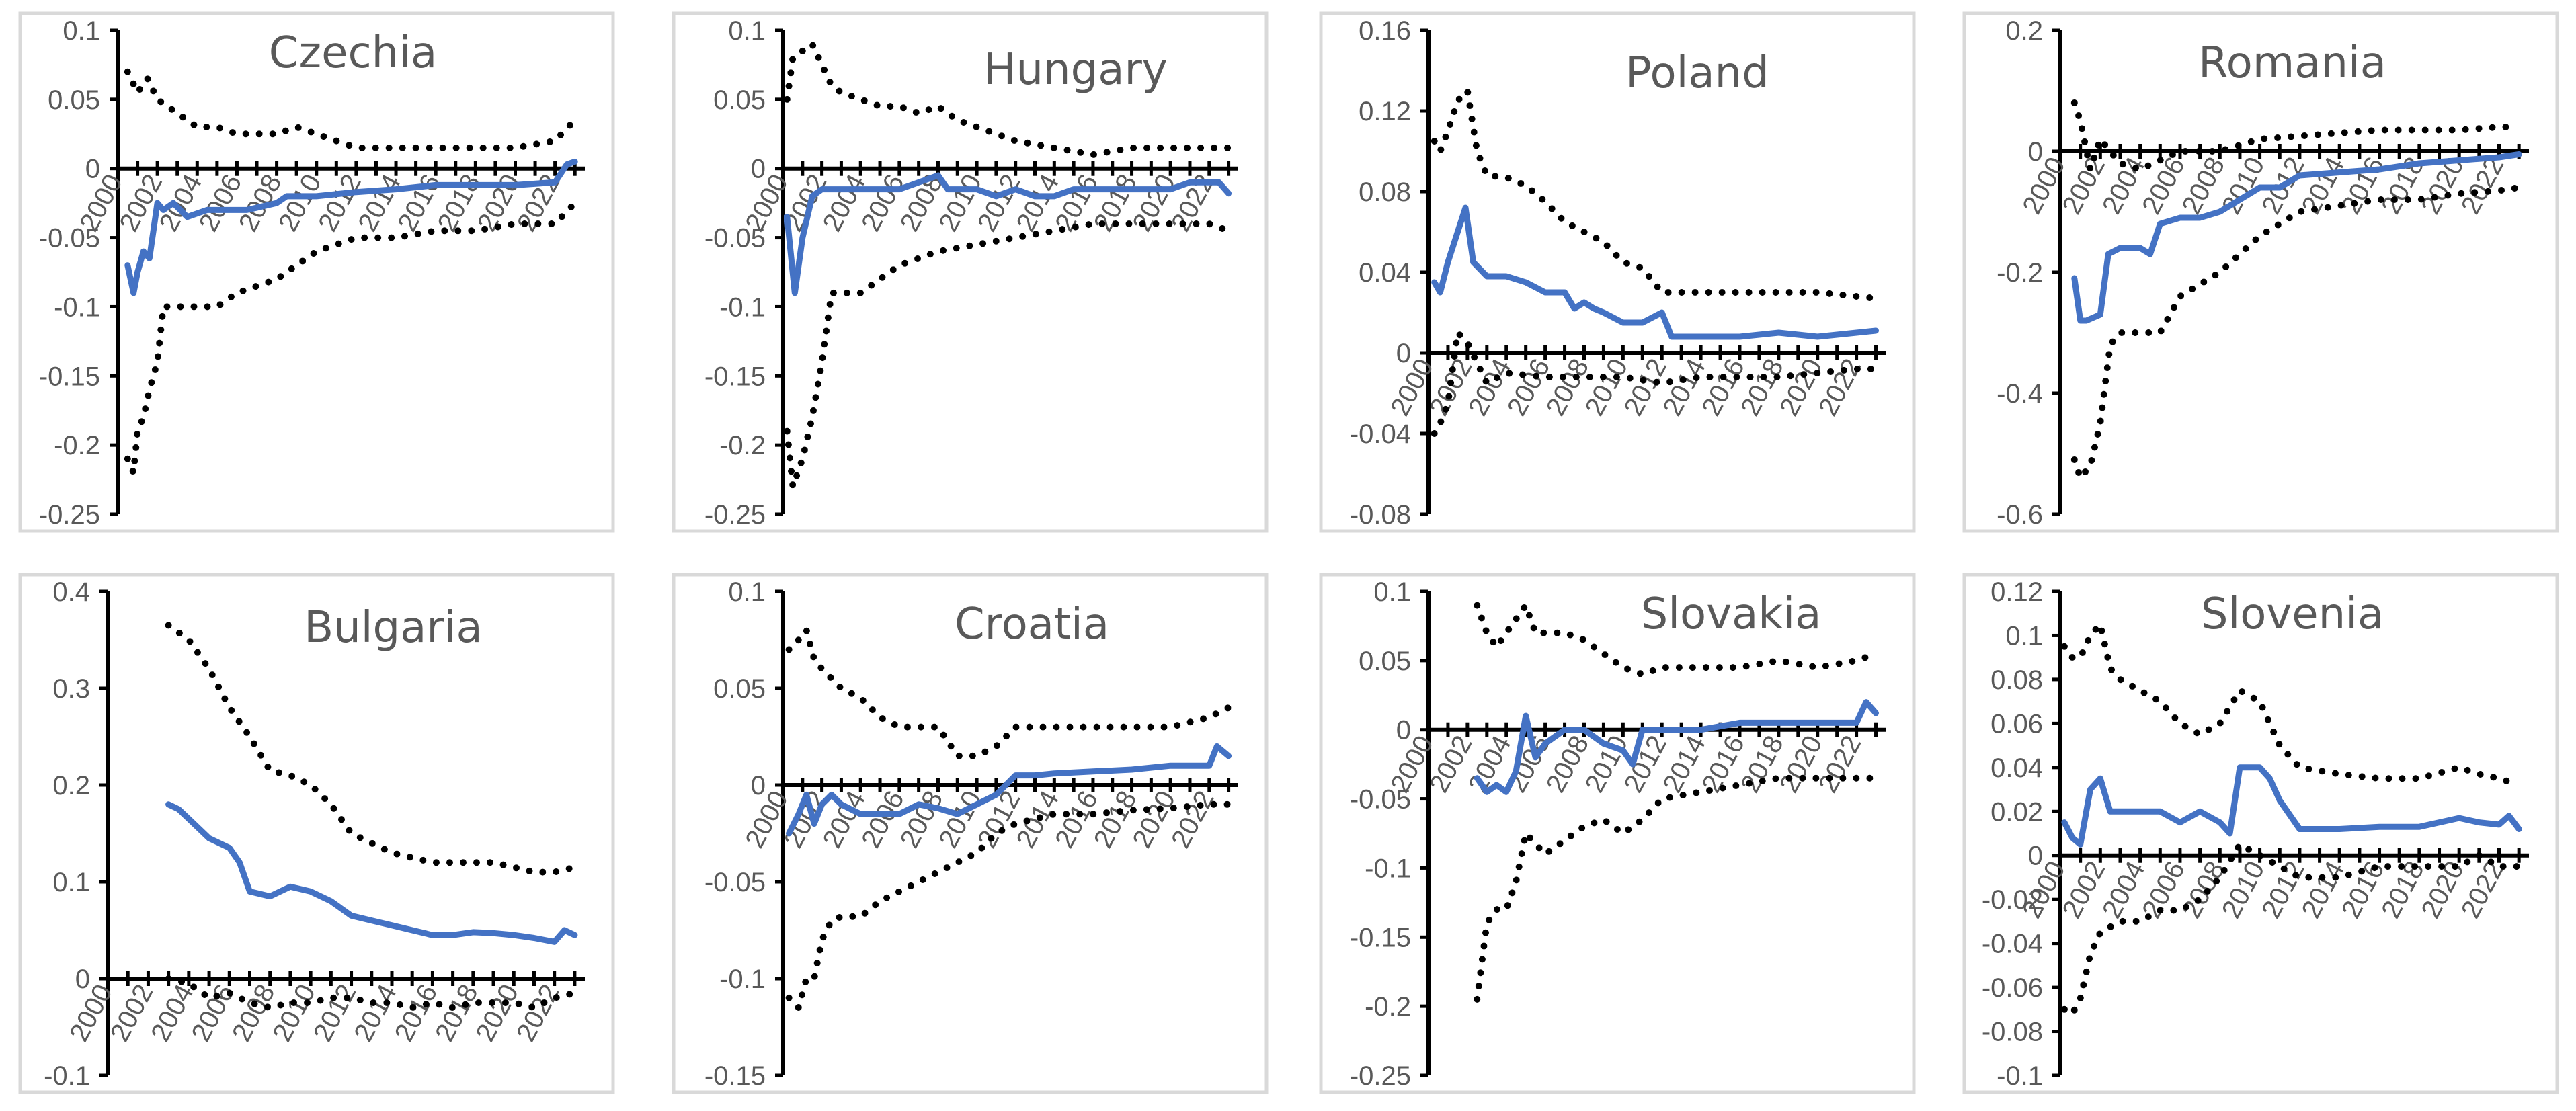  What do you see at coordinates (2012, 900) in the screenshot?
I see `y-tick-label: -0.02` at bounding box center [2012, 900].